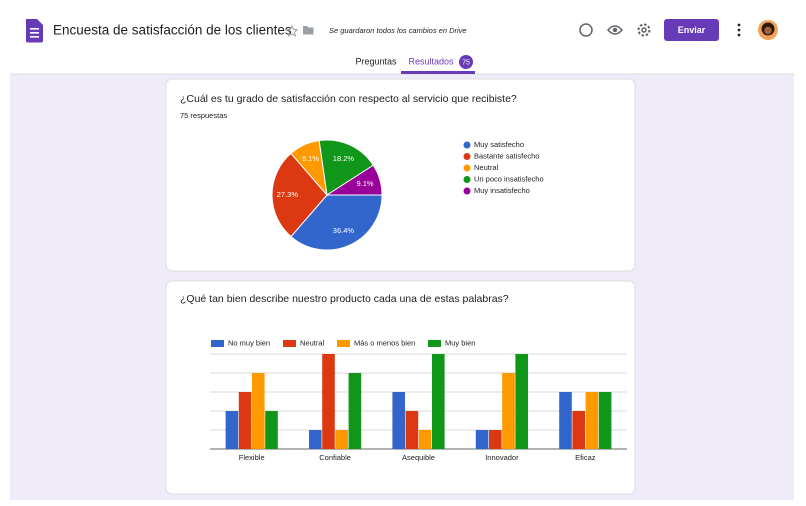  Describe the element at coordinates (344, 230) in the screenshot. I see `slice-label: 36.4%` at that location.